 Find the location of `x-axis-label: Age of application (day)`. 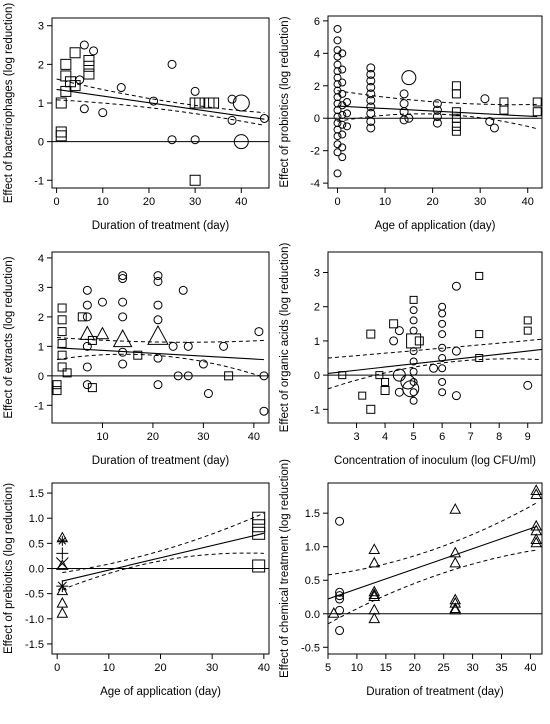

x-axis-label: Age of application (day) is located at coordinates (160, 692).